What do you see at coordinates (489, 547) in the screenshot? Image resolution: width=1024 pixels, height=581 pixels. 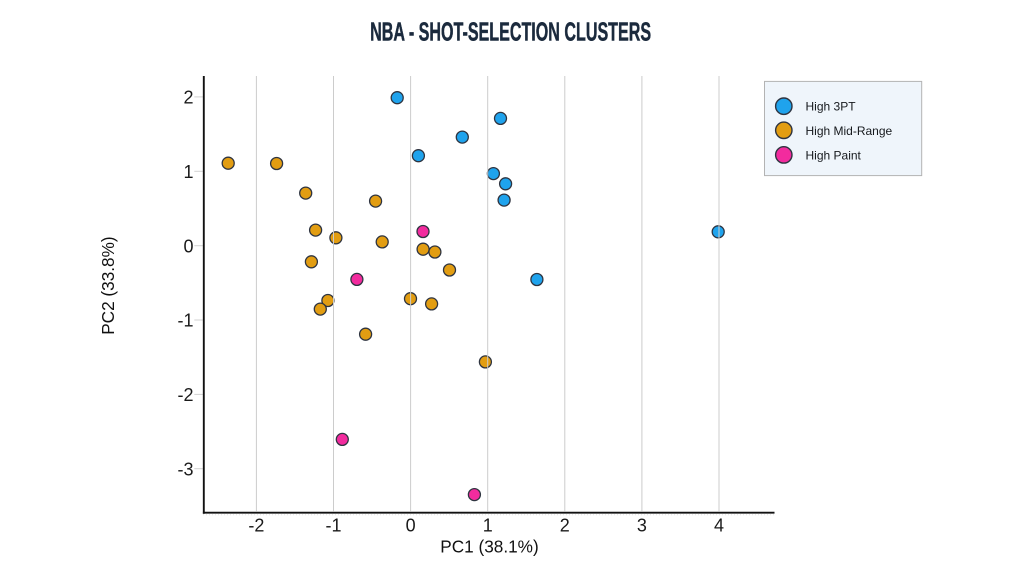 I see `svg-text: PC1 (38.1%)` at bounding box center [489, 547].